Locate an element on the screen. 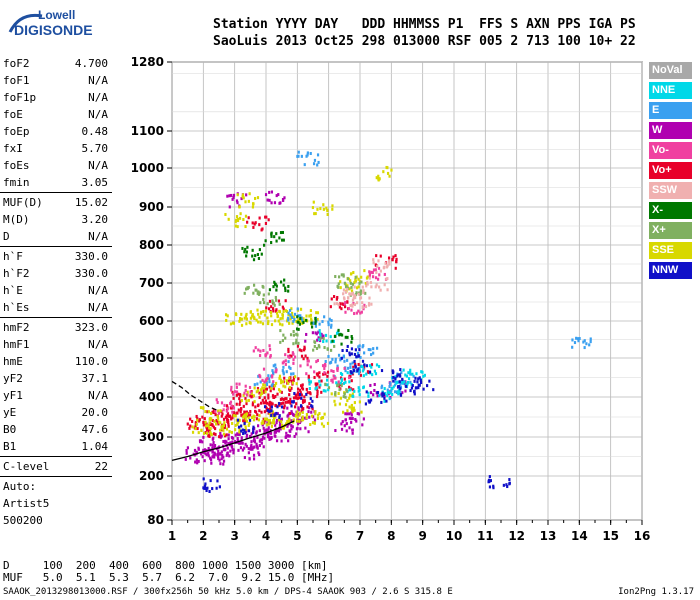  param-label: foF2 is located at coordinates (16, 63).